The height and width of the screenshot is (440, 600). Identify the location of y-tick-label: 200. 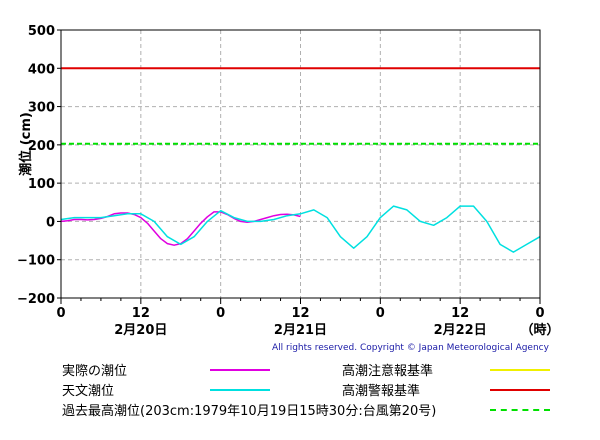
(41, 146).